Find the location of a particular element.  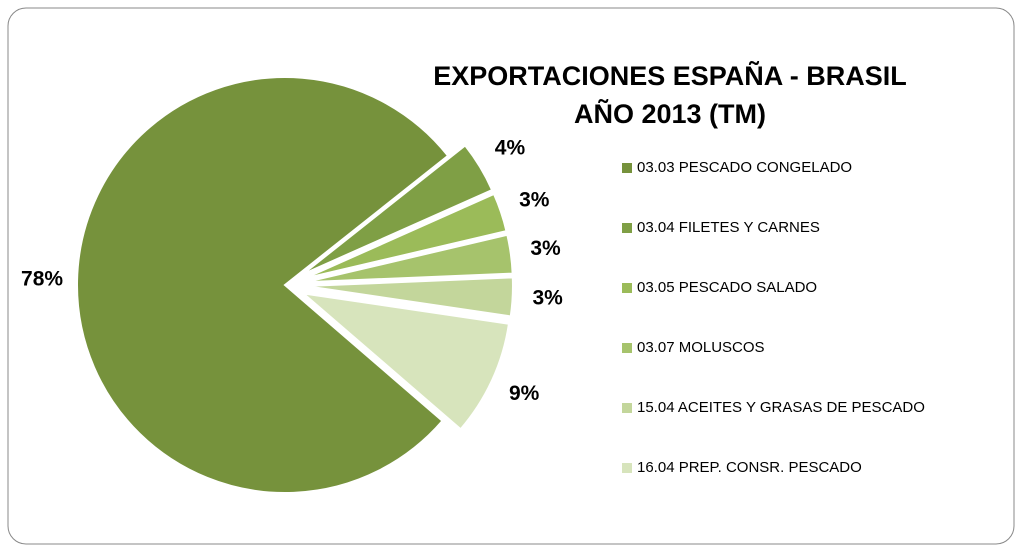

chart-title: EXPORTACIONES ESPAÑA - BRASIL is located at coordinates (670, 75).